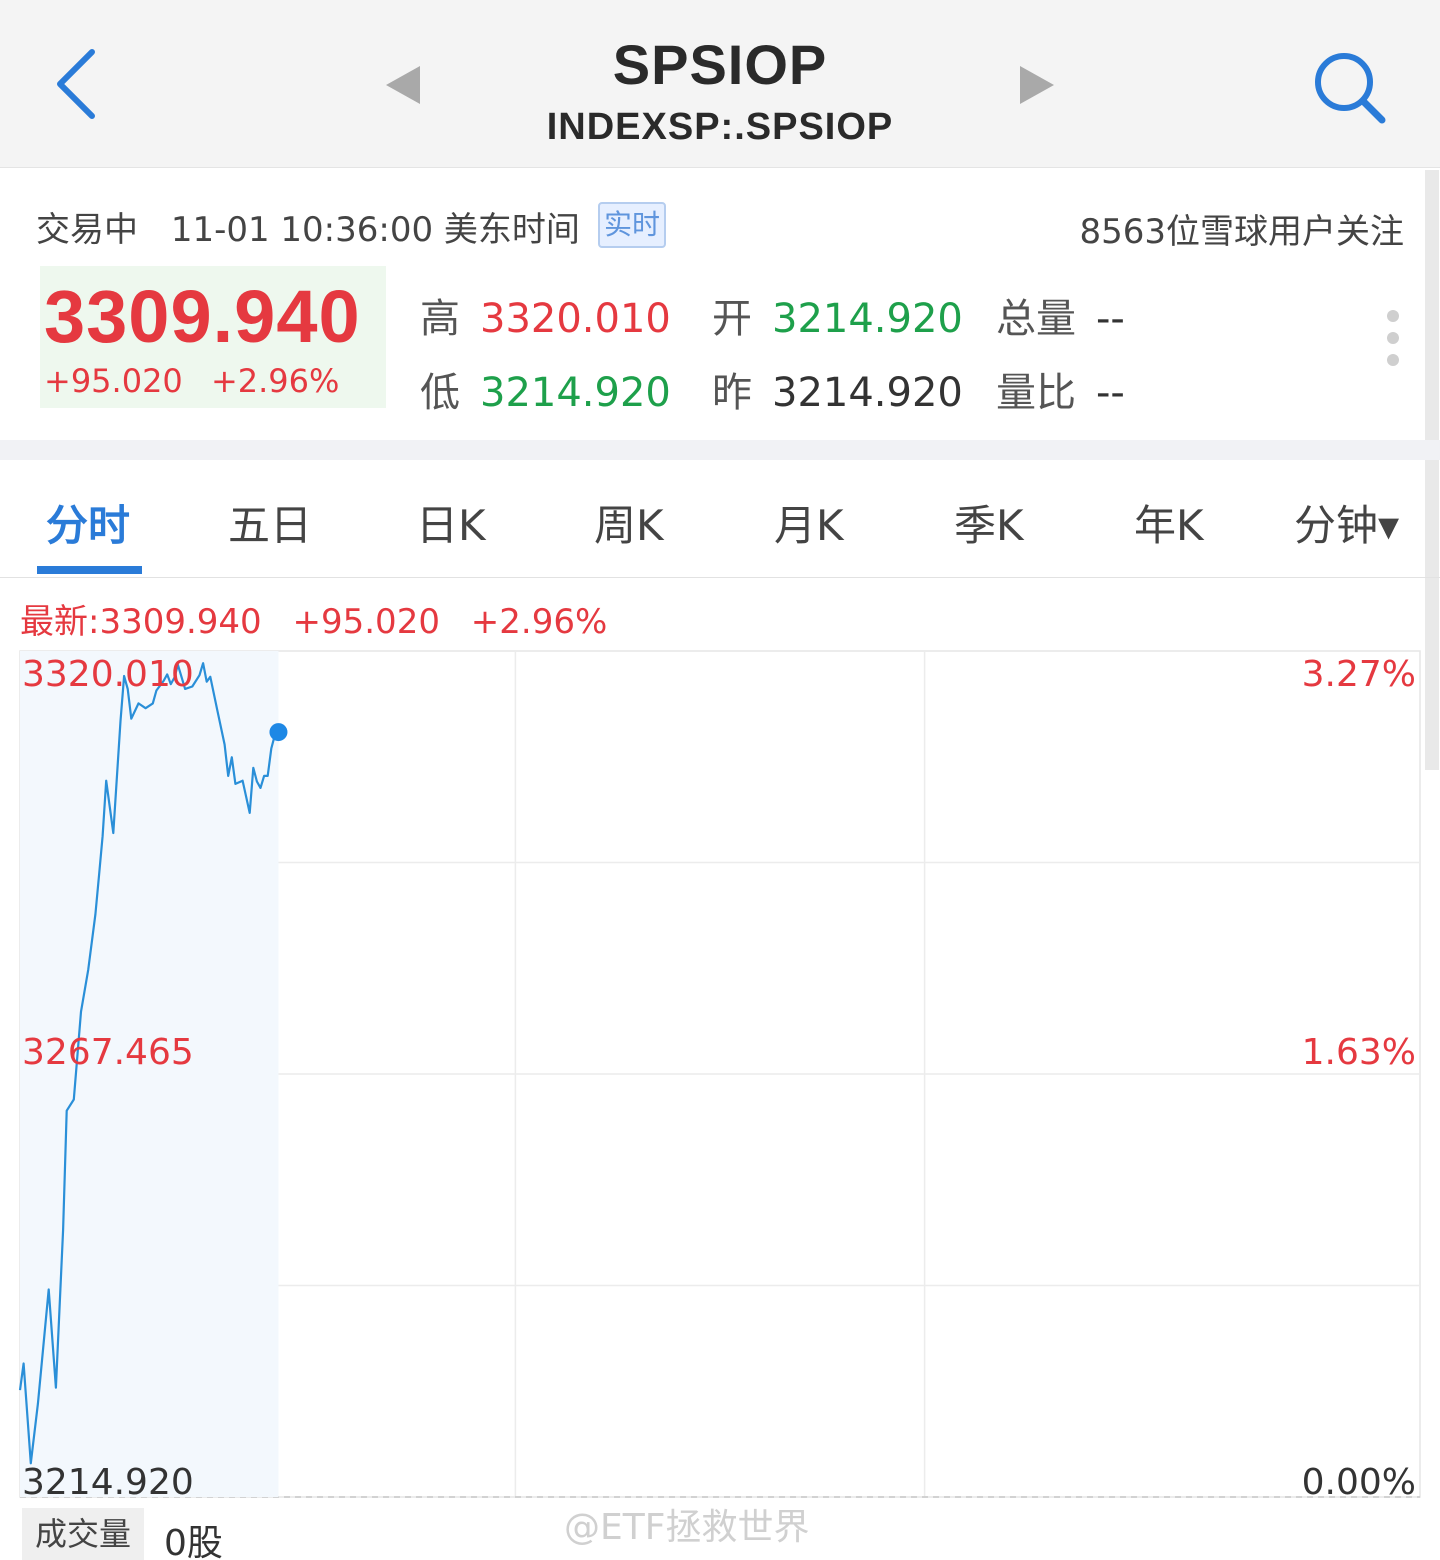 This screenshot has height=1560, width=1440. Describe the element at coordinates (867, 393) in the screenshot. I see `stat-prev-value: 3214.920` at that location.